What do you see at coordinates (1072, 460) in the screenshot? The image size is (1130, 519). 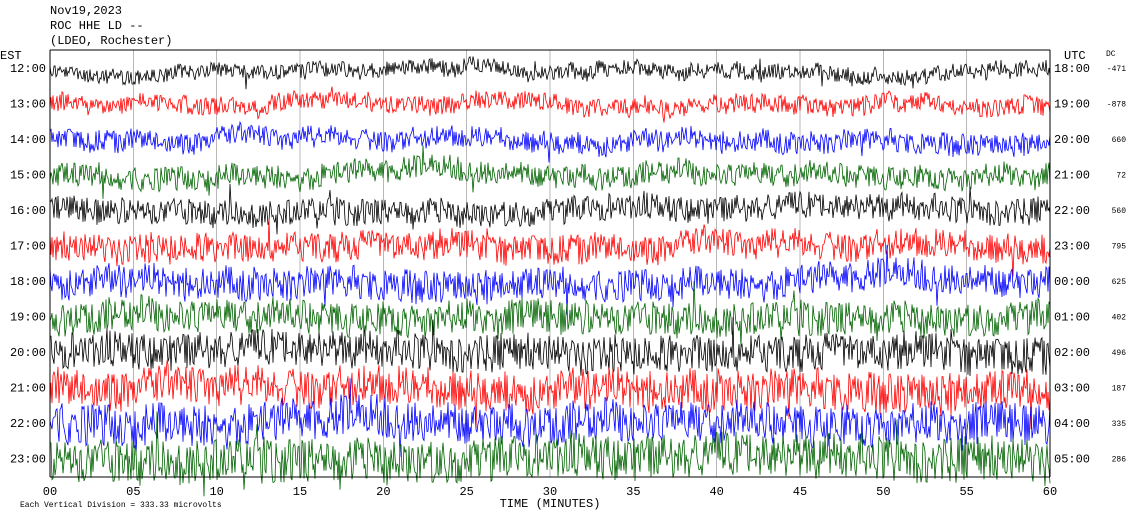 I see `utc-hour-label: 05:00` at bounding box center [1072, 460].